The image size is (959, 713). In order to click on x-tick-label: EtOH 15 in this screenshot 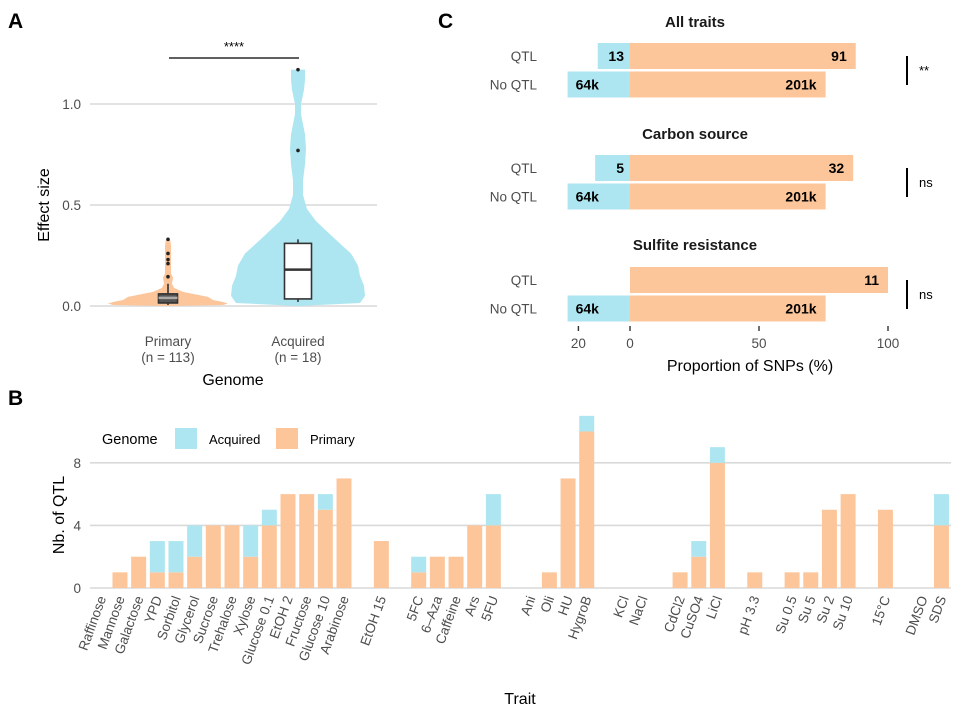, I will do `click(373, 621)`.